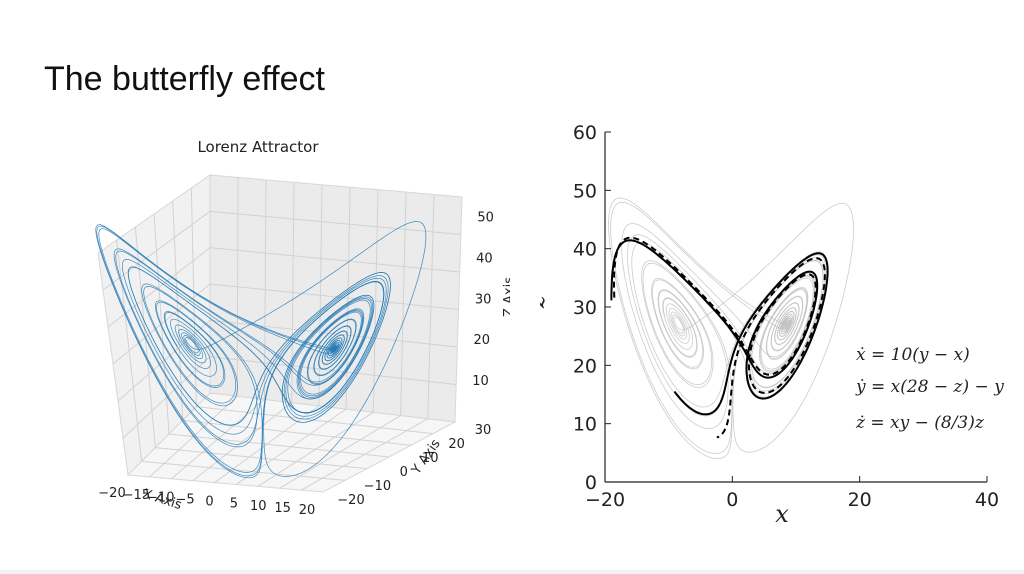  Describe the element at coordinates (111, 493) in the screenshot. I see `x-tick-label: −20` at that location.